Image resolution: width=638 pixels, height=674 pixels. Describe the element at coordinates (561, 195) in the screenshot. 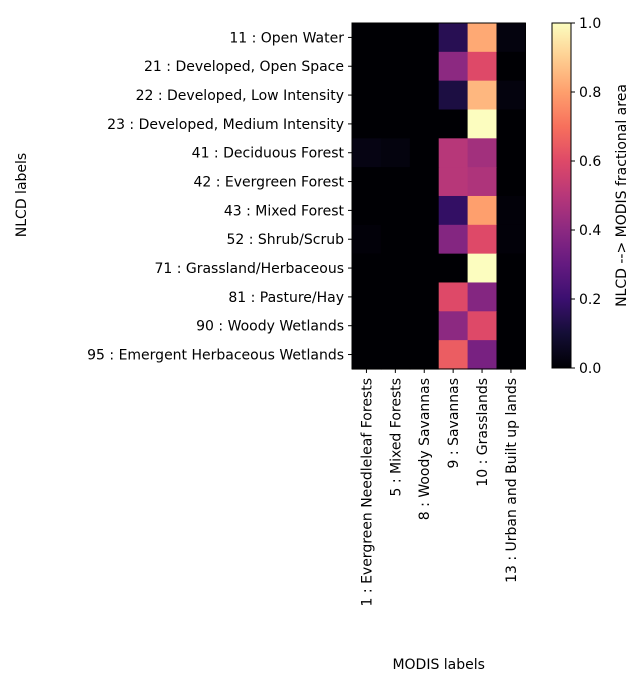

I see `colorbar` at that location.